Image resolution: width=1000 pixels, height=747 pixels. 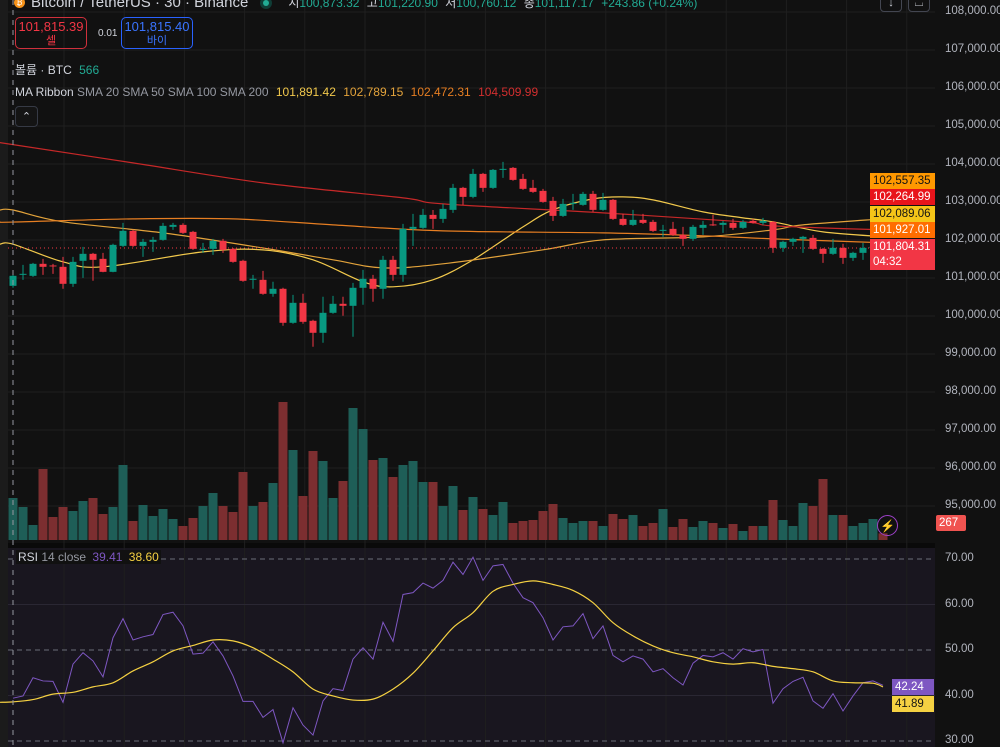 I want to click on volume-legend-label: 볼륨 · BTC, so click(x=43, y=70).